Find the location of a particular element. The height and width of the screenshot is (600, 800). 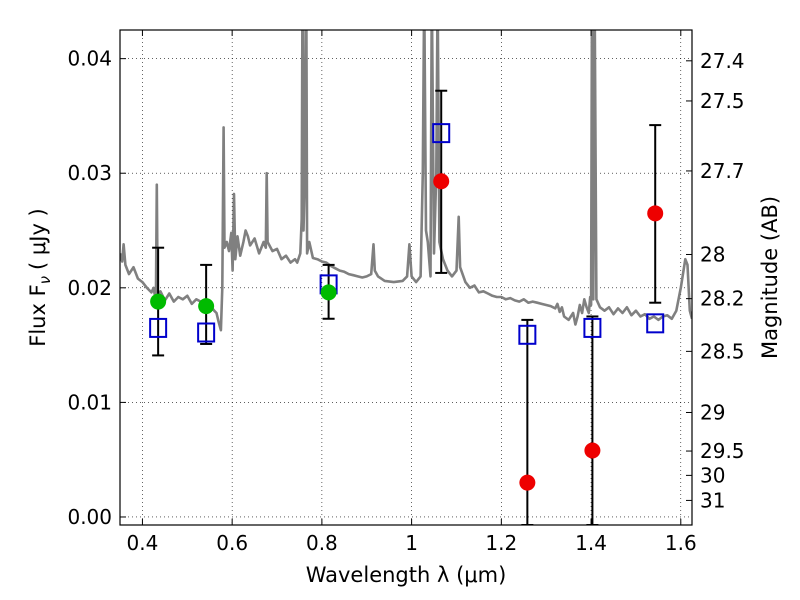

right-tick-label: 29.5 is located at coordinates (722, 451).